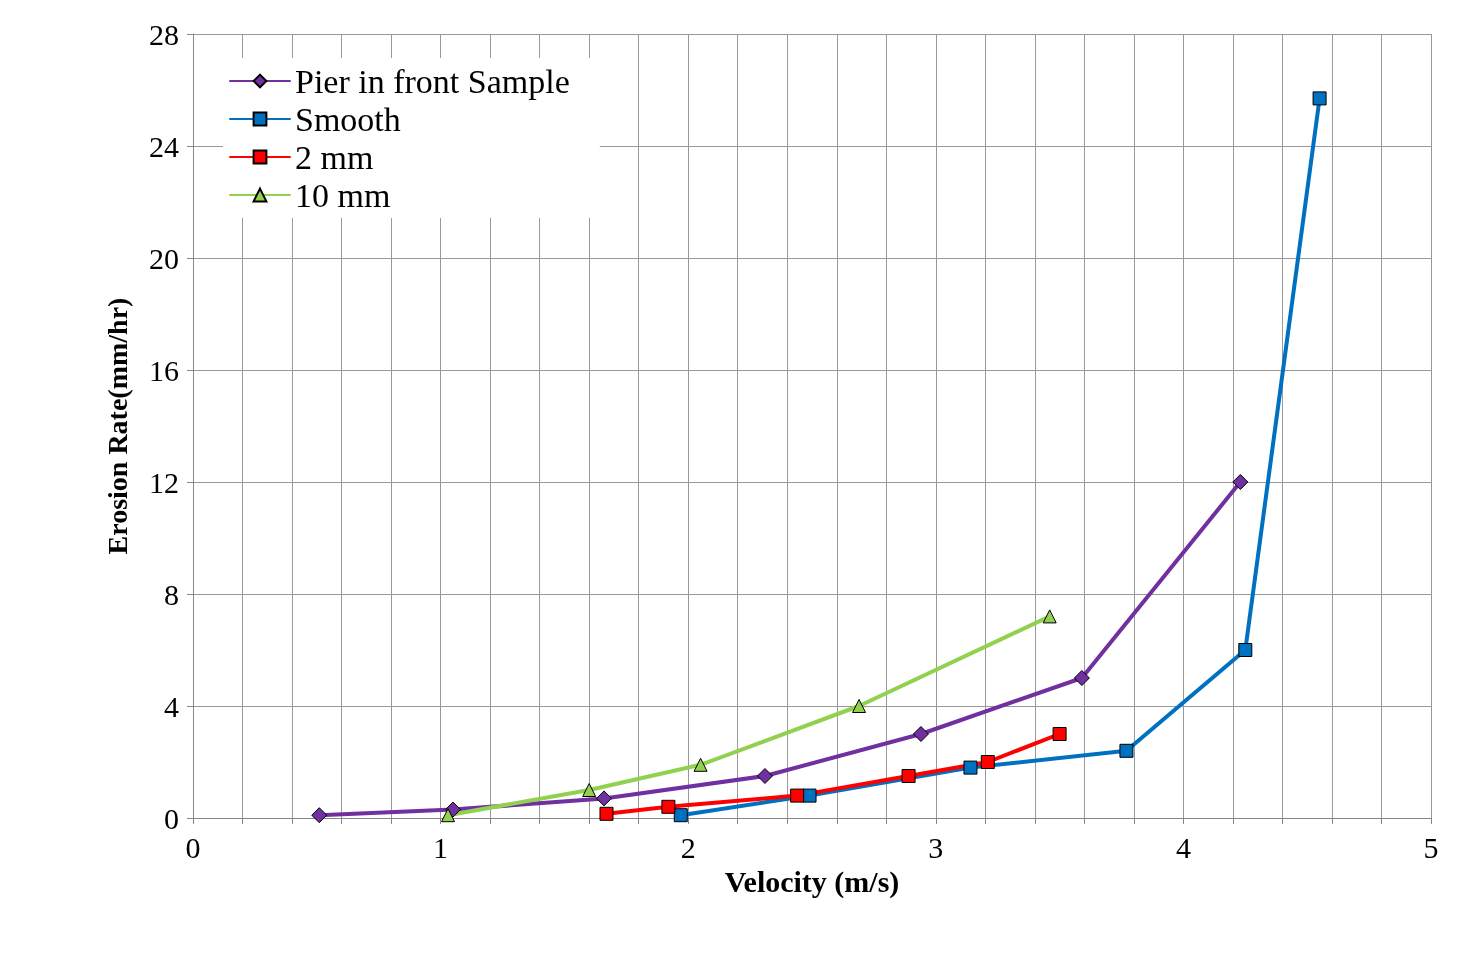 The image size is (1467, 976). I want to click on x-tick-label: 4, so click(1183, 847).